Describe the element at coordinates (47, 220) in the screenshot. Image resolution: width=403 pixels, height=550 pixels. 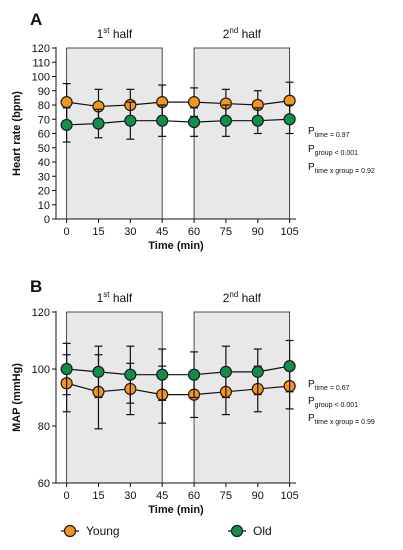
I see `y-tick-label: 0` at that location.